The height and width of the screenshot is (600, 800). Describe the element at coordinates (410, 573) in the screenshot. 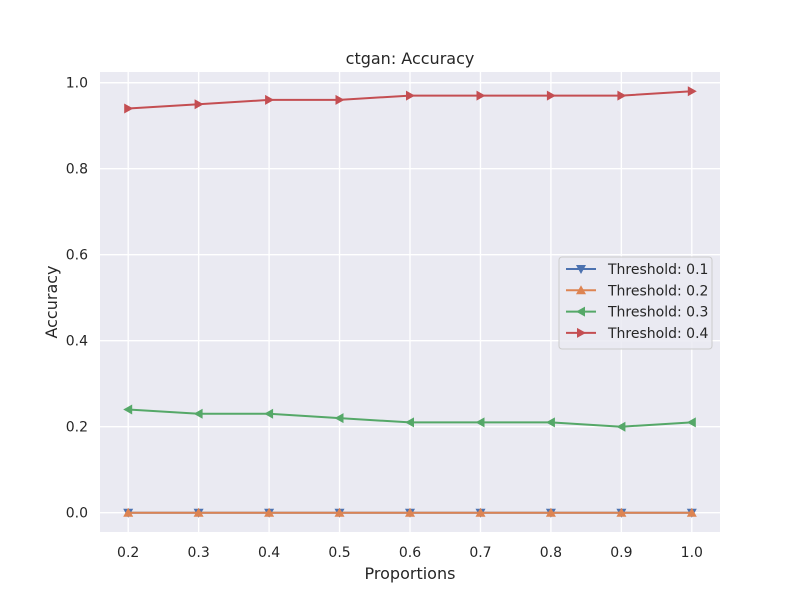

I see `x-axis-title: Proportions` at that location.